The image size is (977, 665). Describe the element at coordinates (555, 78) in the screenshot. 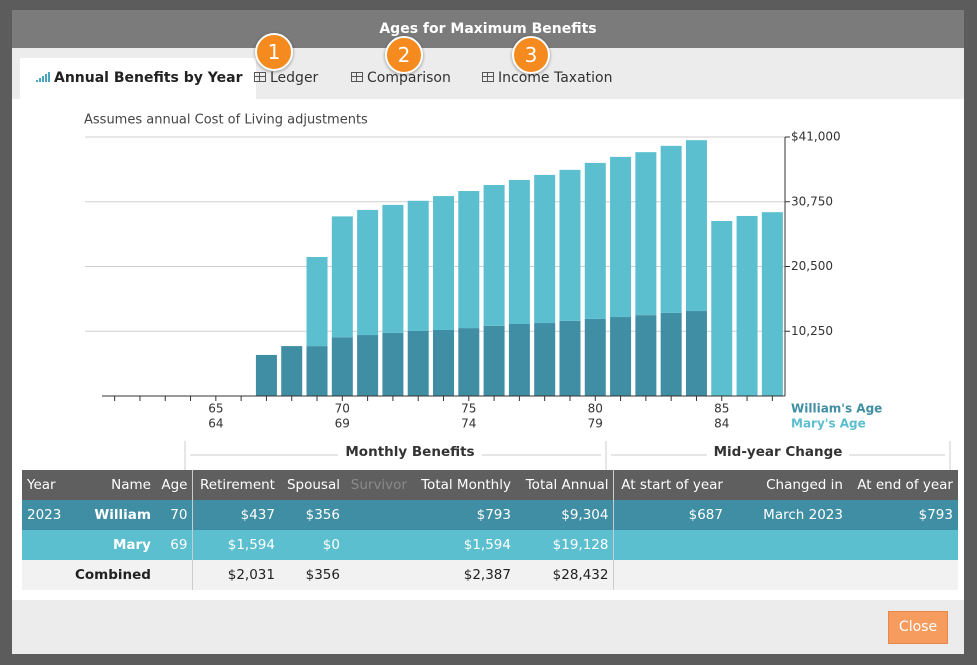

I see `tab-label: Income Taxation` at that location.